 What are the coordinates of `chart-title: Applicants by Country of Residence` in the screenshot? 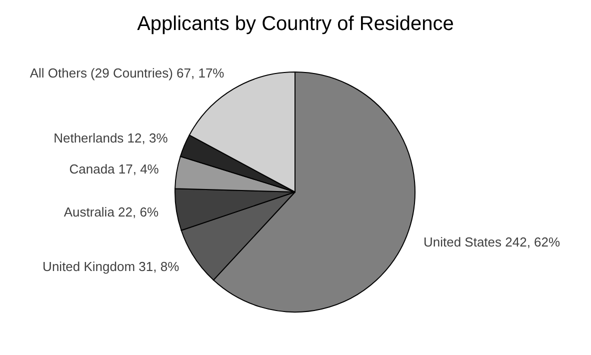 It's located at (295, 24).